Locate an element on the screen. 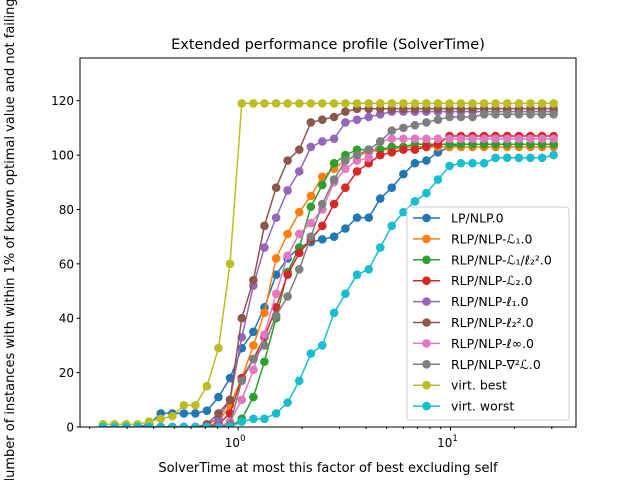 The height and width of the screenshot is (480, 640). y-tick-label: 80 is located at coordinates (66, 210).